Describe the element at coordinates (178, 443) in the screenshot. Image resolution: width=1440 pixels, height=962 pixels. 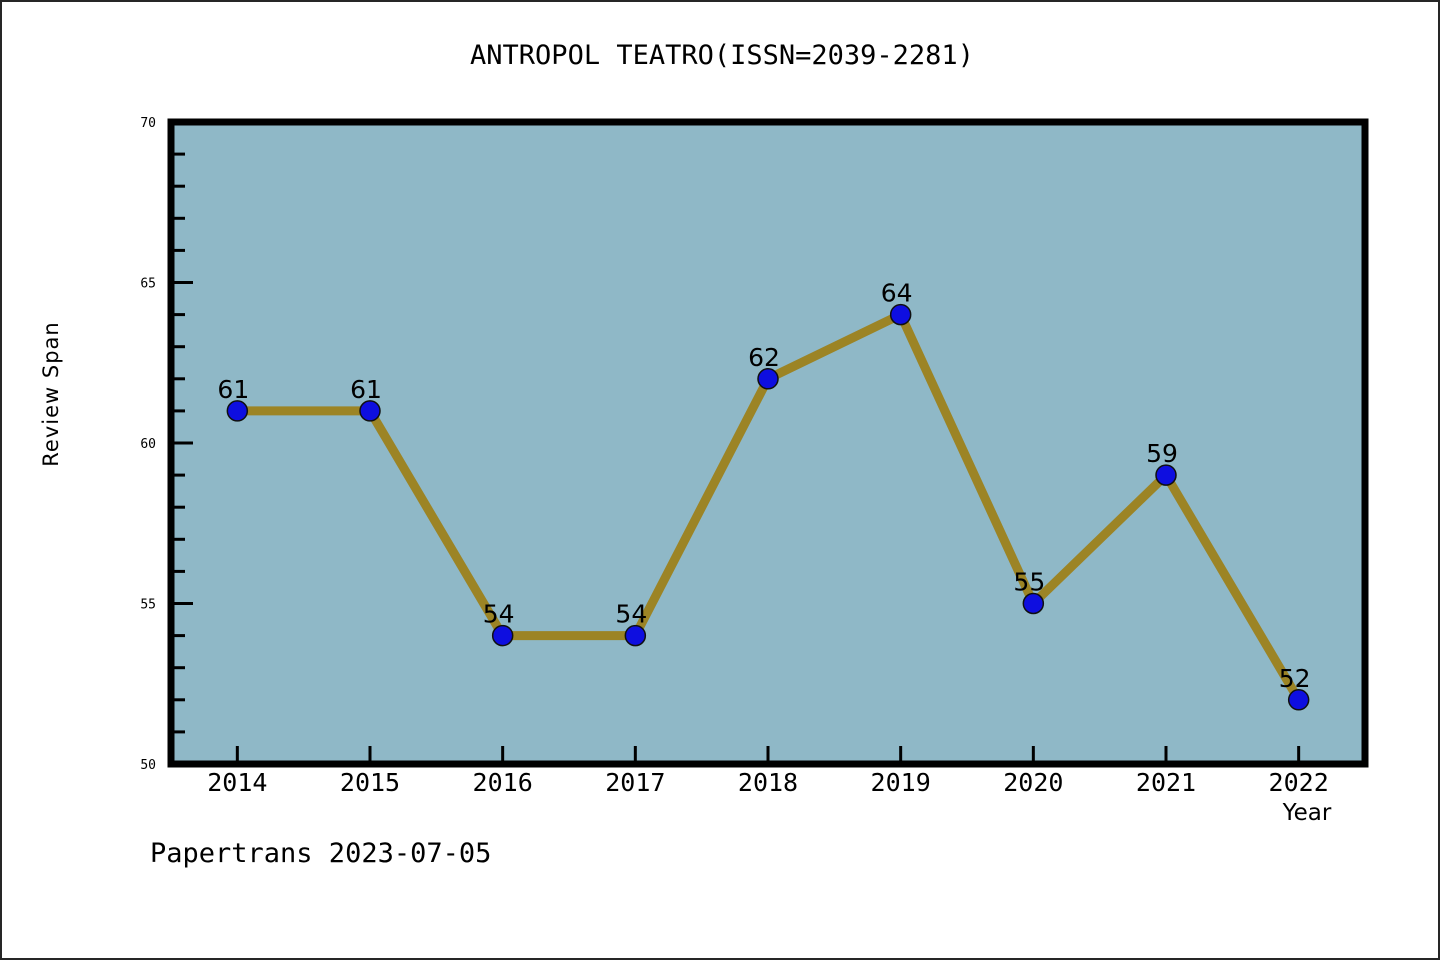
I see `y-axis-minor-ticks` at that location.